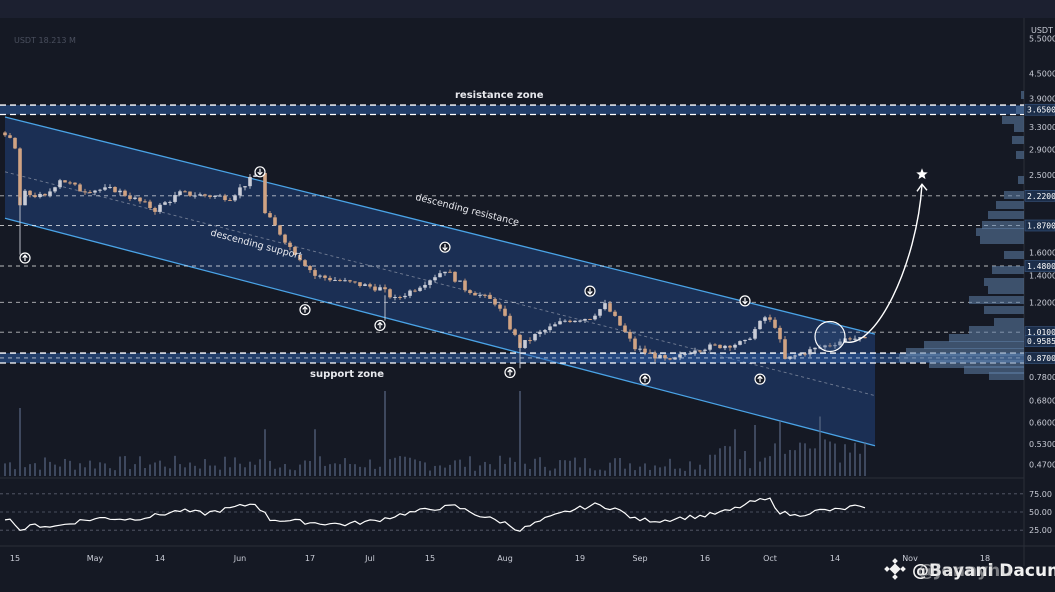 The width and height of the screenshot is (1055, 592). Describe the element at coordinates (1041, 266) in the screenshot. I see `price-tag-label: 1.4800` at that location.